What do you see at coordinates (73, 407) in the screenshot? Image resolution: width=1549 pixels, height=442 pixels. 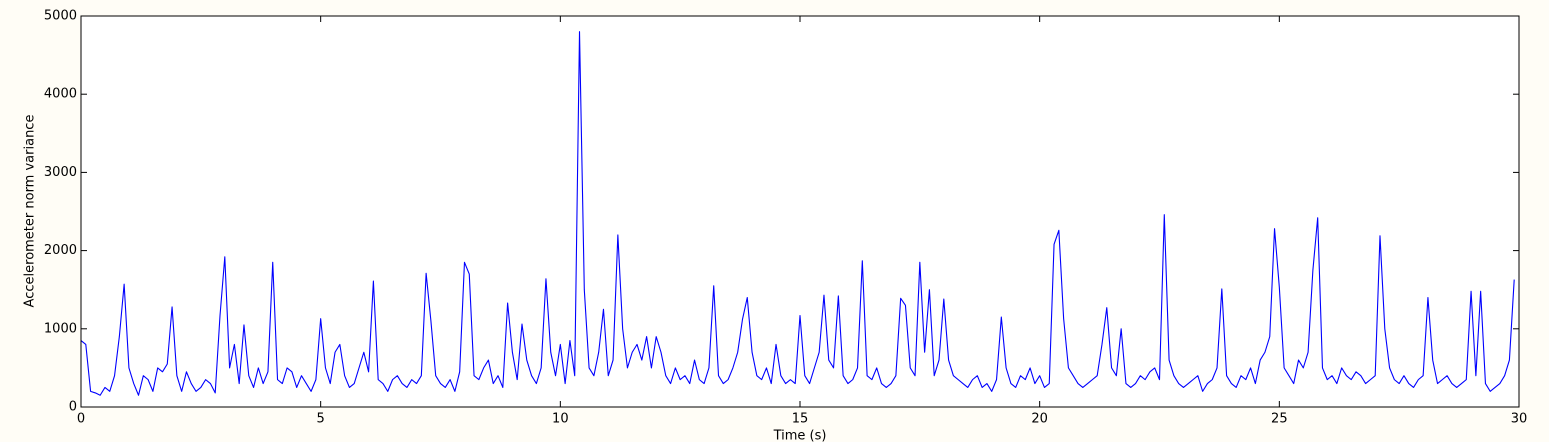 I see `y-tick-label: 0` at bounding box center [73, 407].